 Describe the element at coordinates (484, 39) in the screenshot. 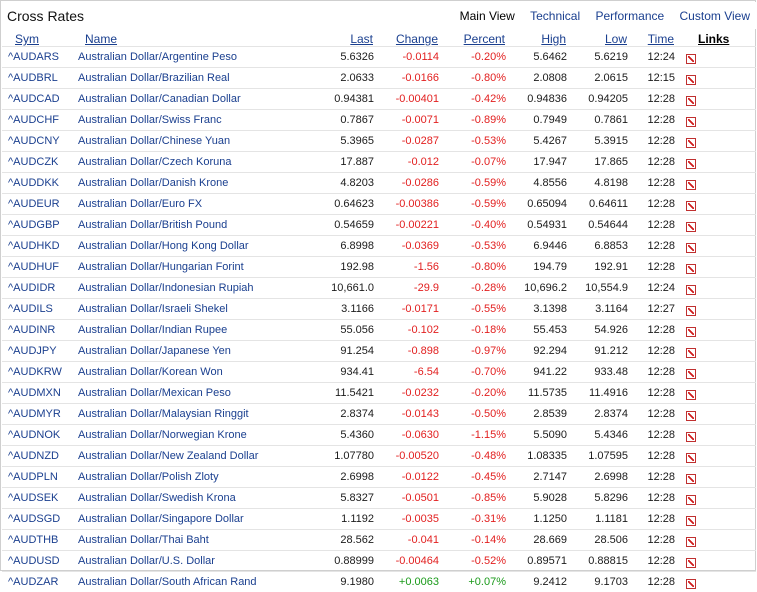

I see `column-header-percent: Percent` at that location.